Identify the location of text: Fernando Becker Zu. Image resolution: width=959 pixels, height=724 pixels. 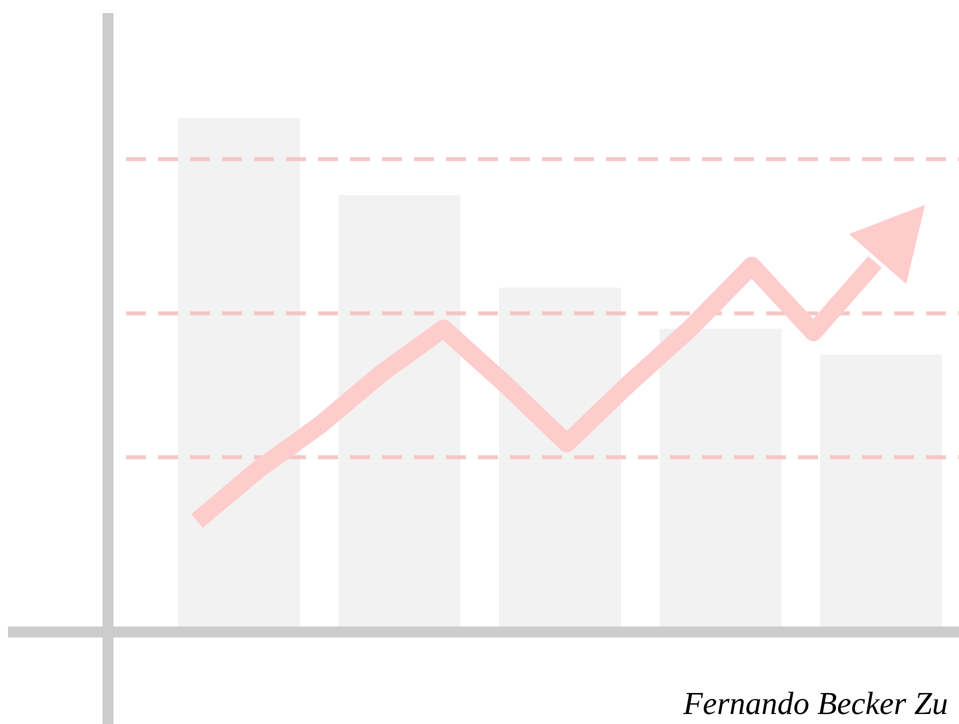
(815, 703).